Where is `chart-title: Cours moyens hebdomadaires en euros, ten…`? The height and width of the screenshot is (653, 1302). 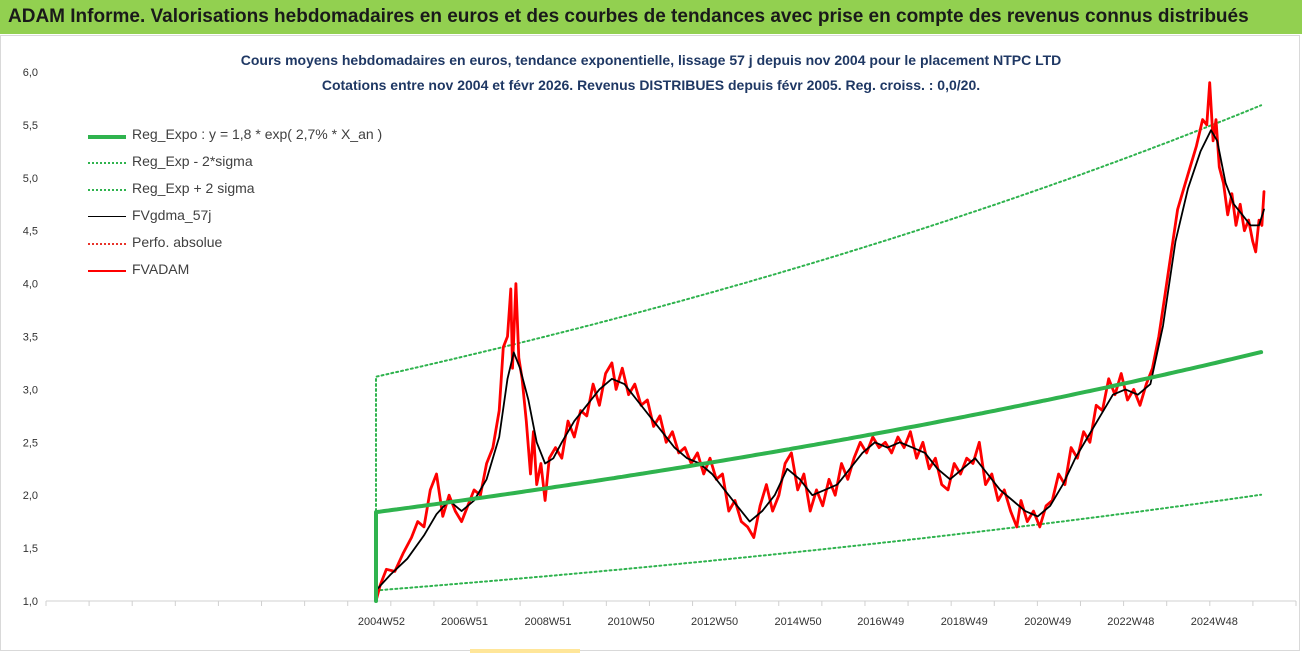
chart-title: Cours moyens hebdomadaires en euros, ten… is located at coordinates (651, 60).